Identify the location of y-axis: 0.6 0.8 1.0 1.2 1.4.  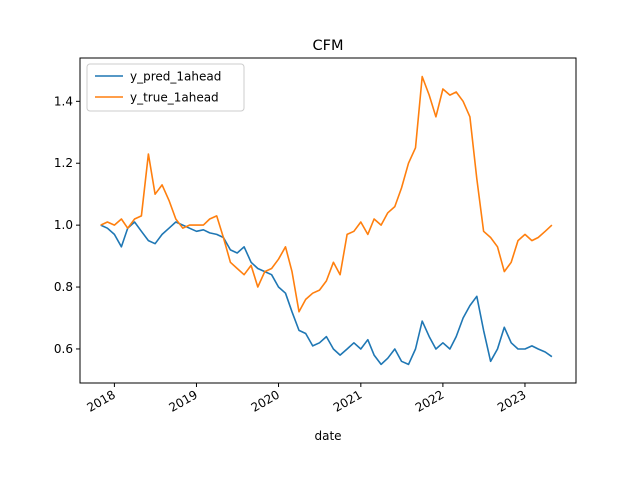
(67, 225).